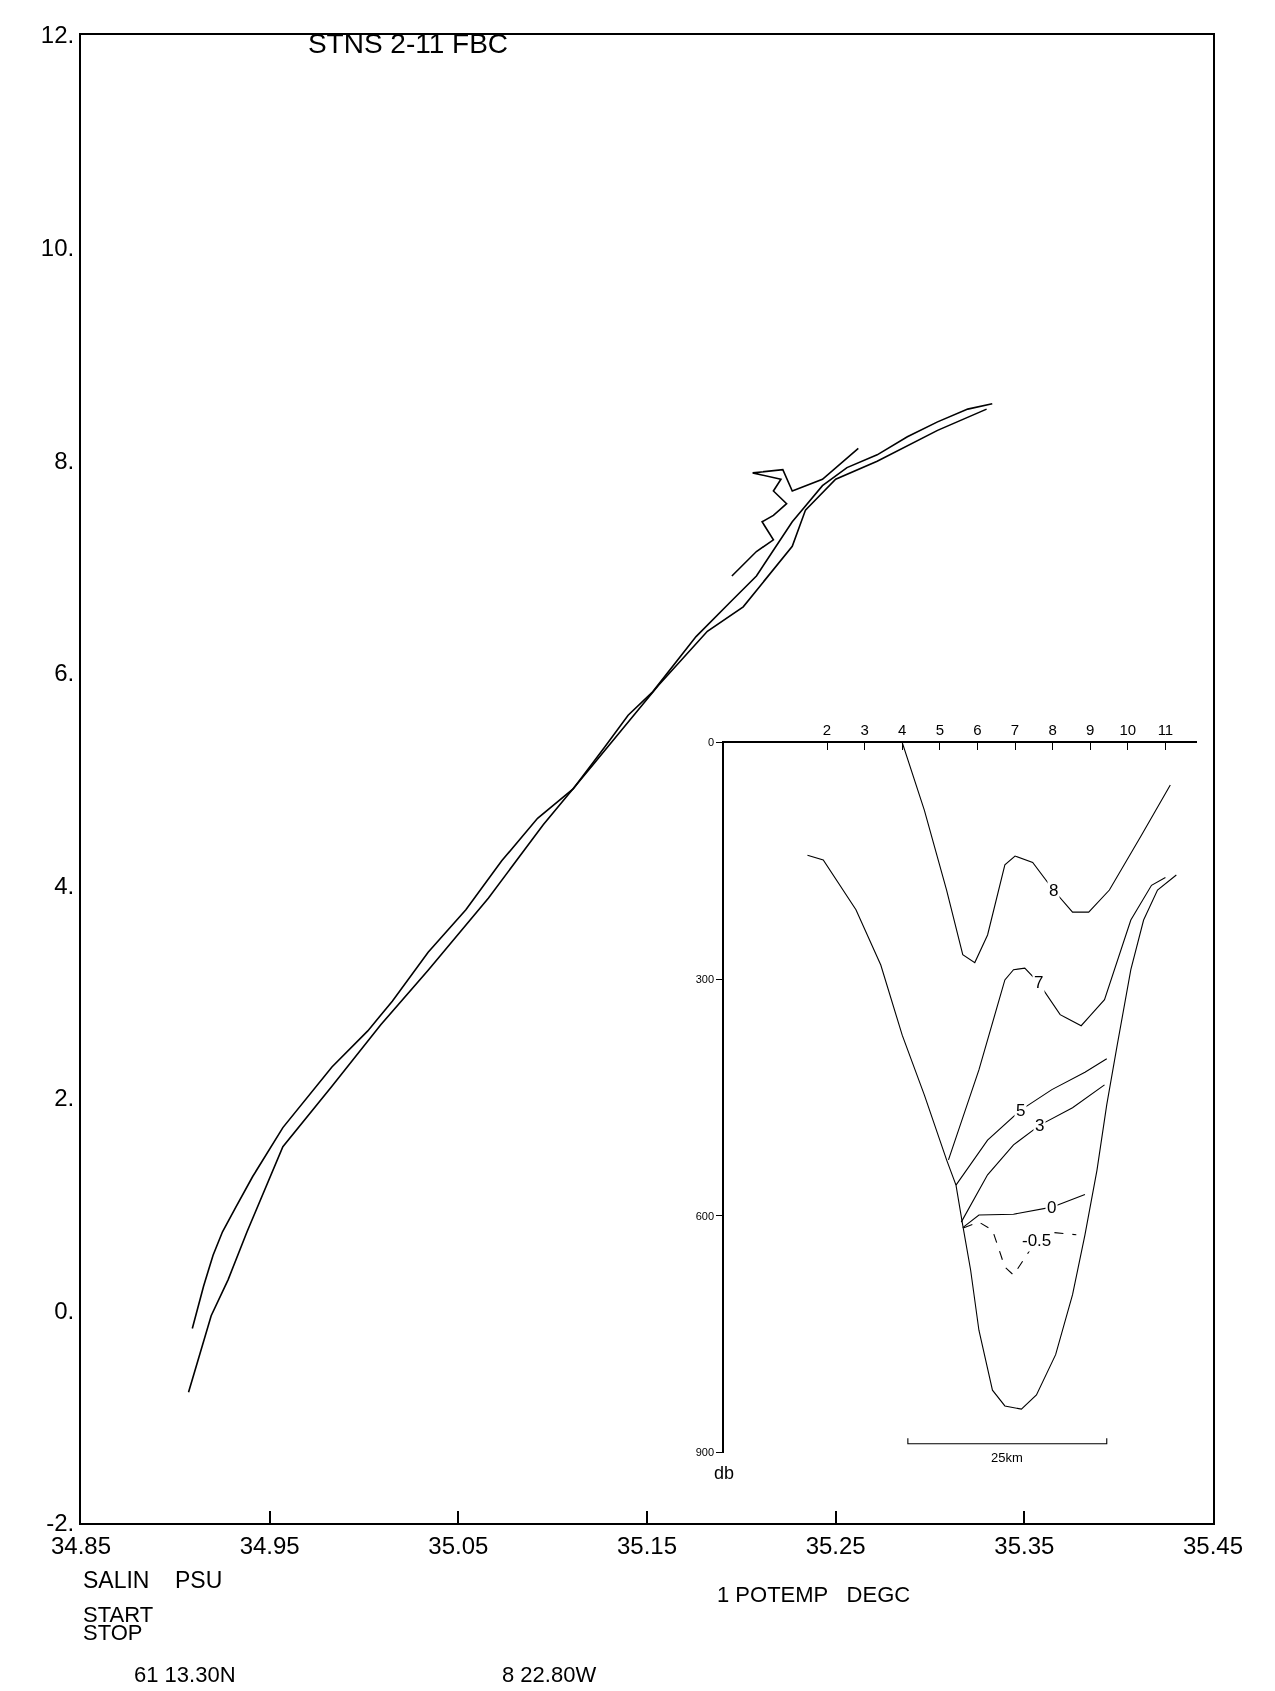  Describe the element at coordinates (153, 1580) in the screenshot. I see `x-axis-title: SALIN PSU` at that location.